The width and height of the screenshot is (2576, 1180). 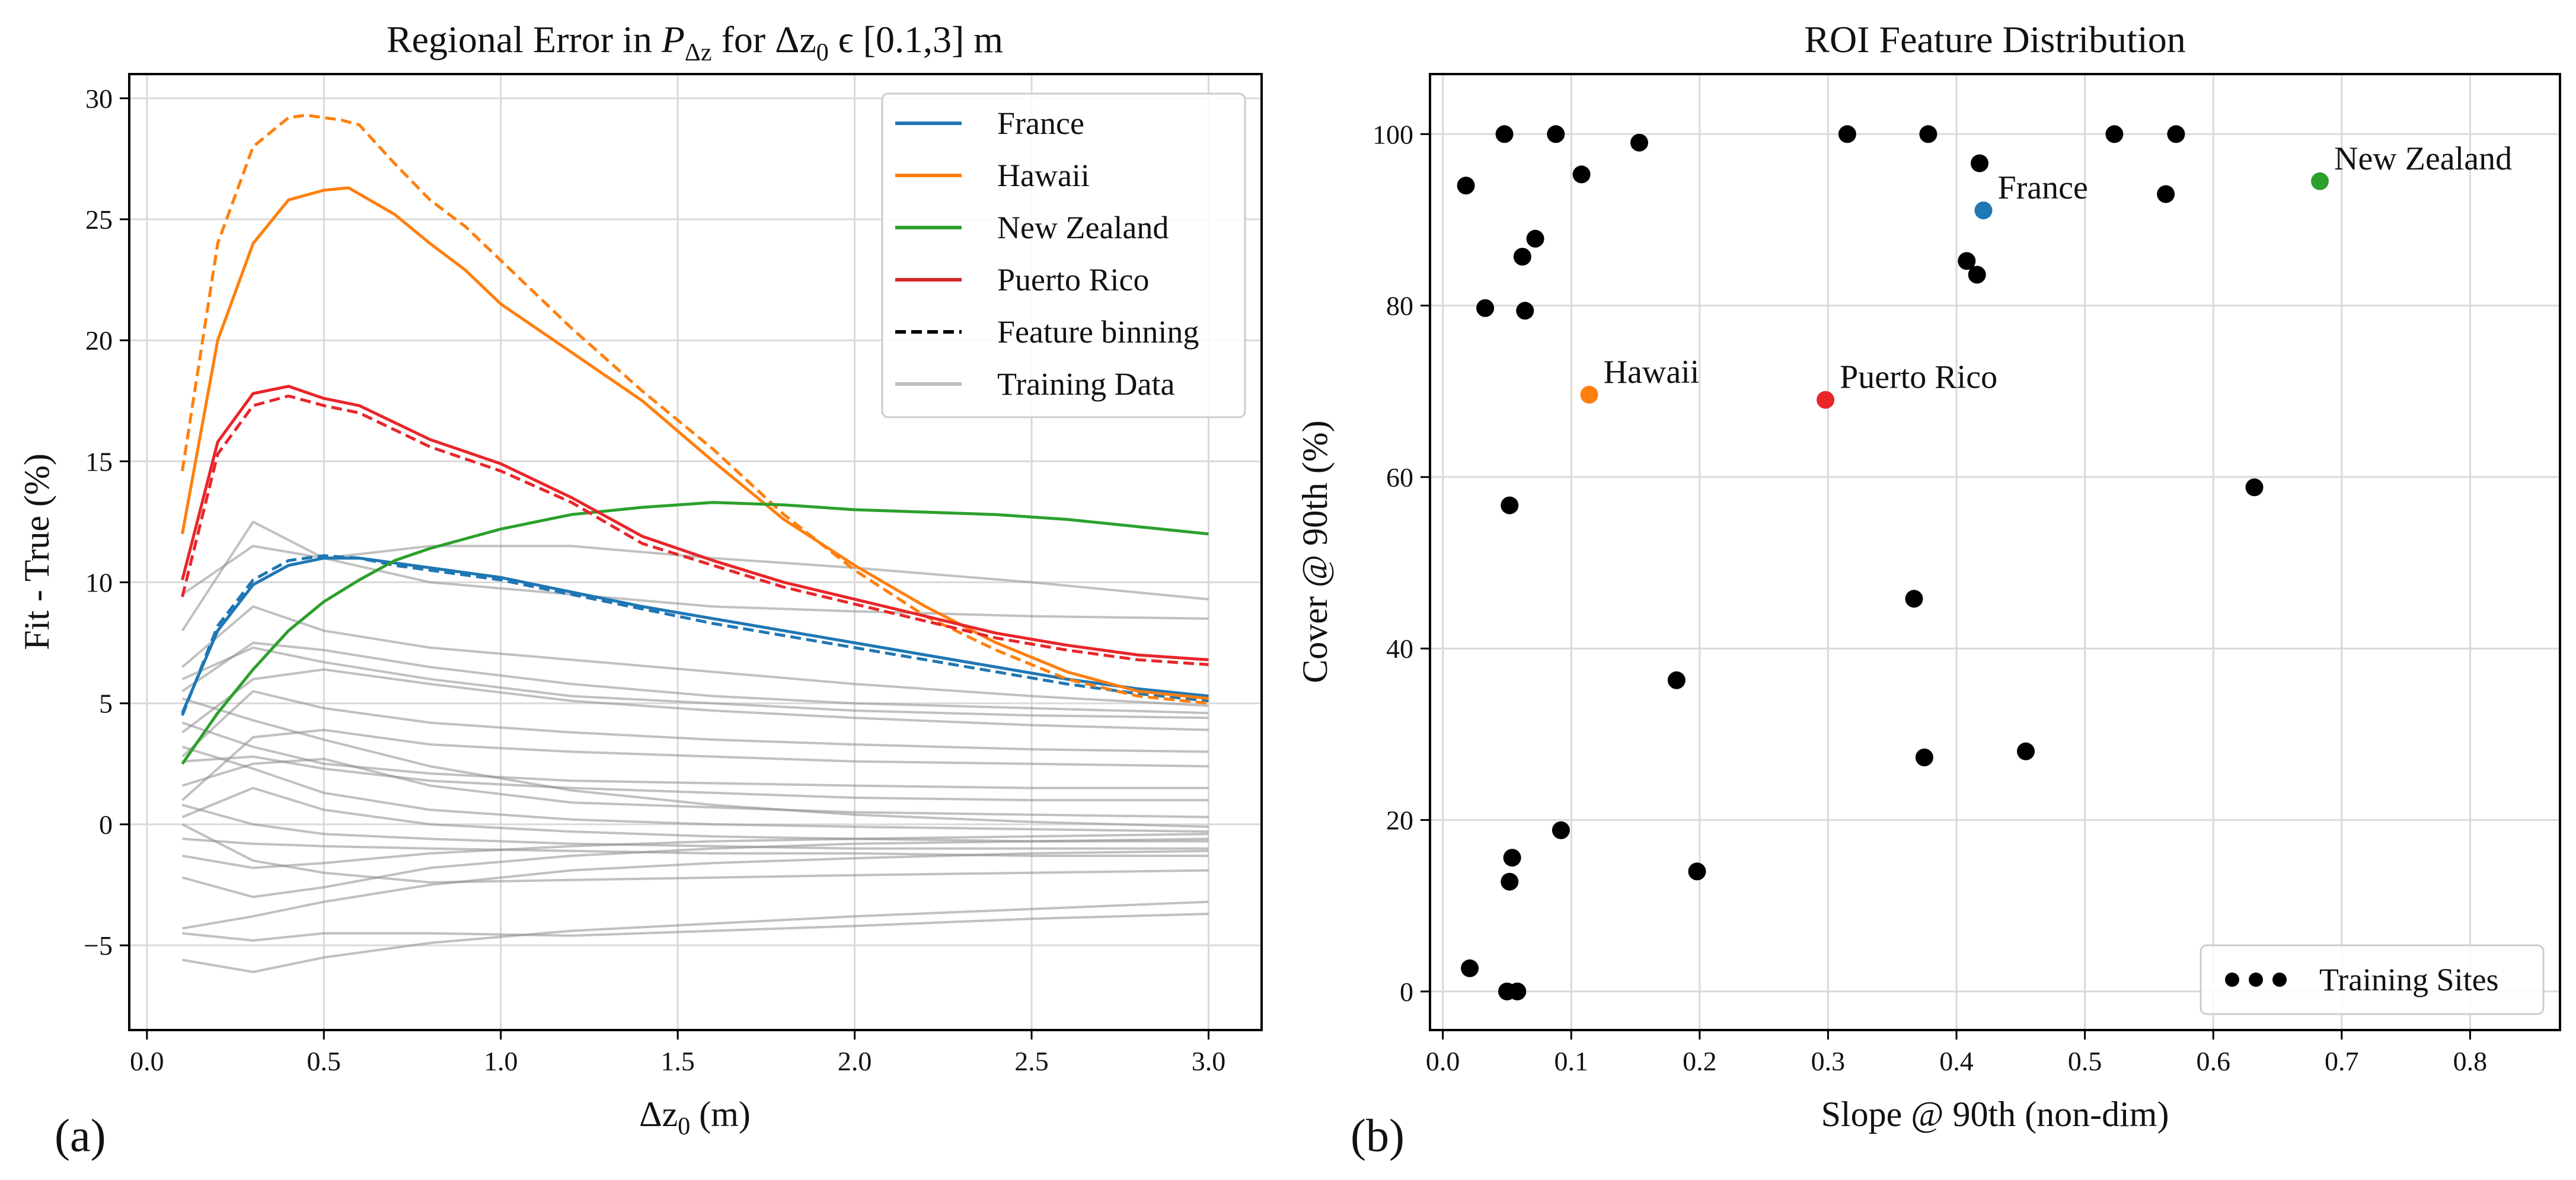 I want to click on x-tick-label: 0.6, so click(x=2213, y=1061).